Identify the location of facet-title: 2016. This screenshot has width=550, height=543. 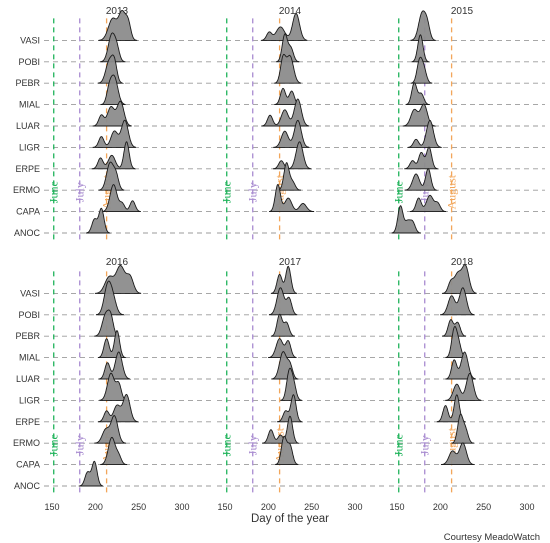
(117, 262).